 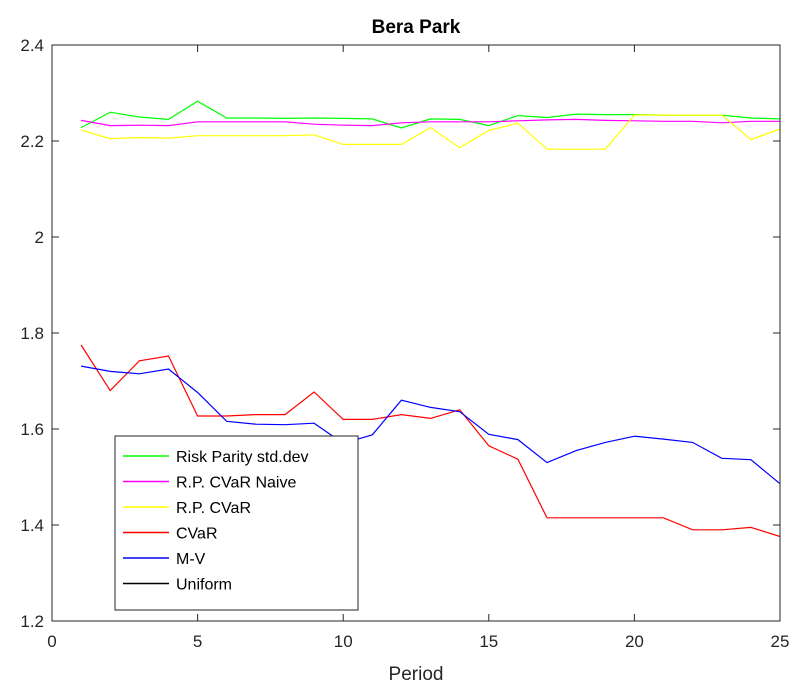 What do you see at coordinates (416, 27) in the screenshot?
I see `chart-title: Bera Park` at bounding box center [416, 27].